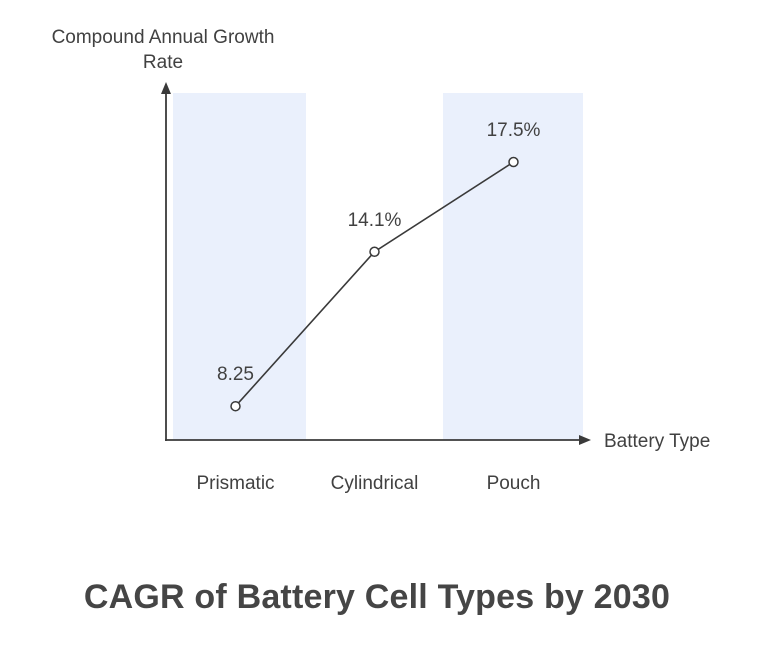 The width and height of the screenshot is (783, 654). What do you see at coordinates (163, 50) in the screenshot?
I see `y-axis-title: Compound Annual Growth Rate` at bounding box center [163, 50].